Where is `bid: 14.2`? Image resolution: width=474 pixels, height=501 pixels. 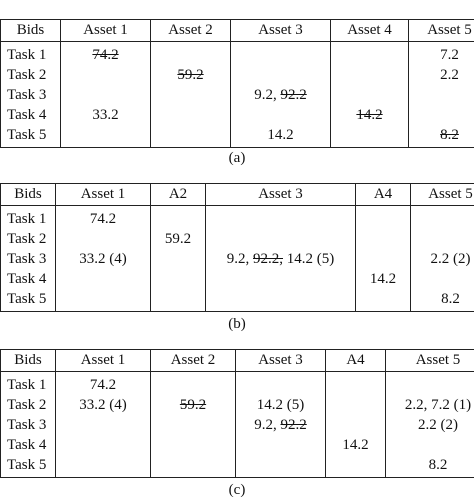
bid: 14.2 is located at coordinates (383, 278).